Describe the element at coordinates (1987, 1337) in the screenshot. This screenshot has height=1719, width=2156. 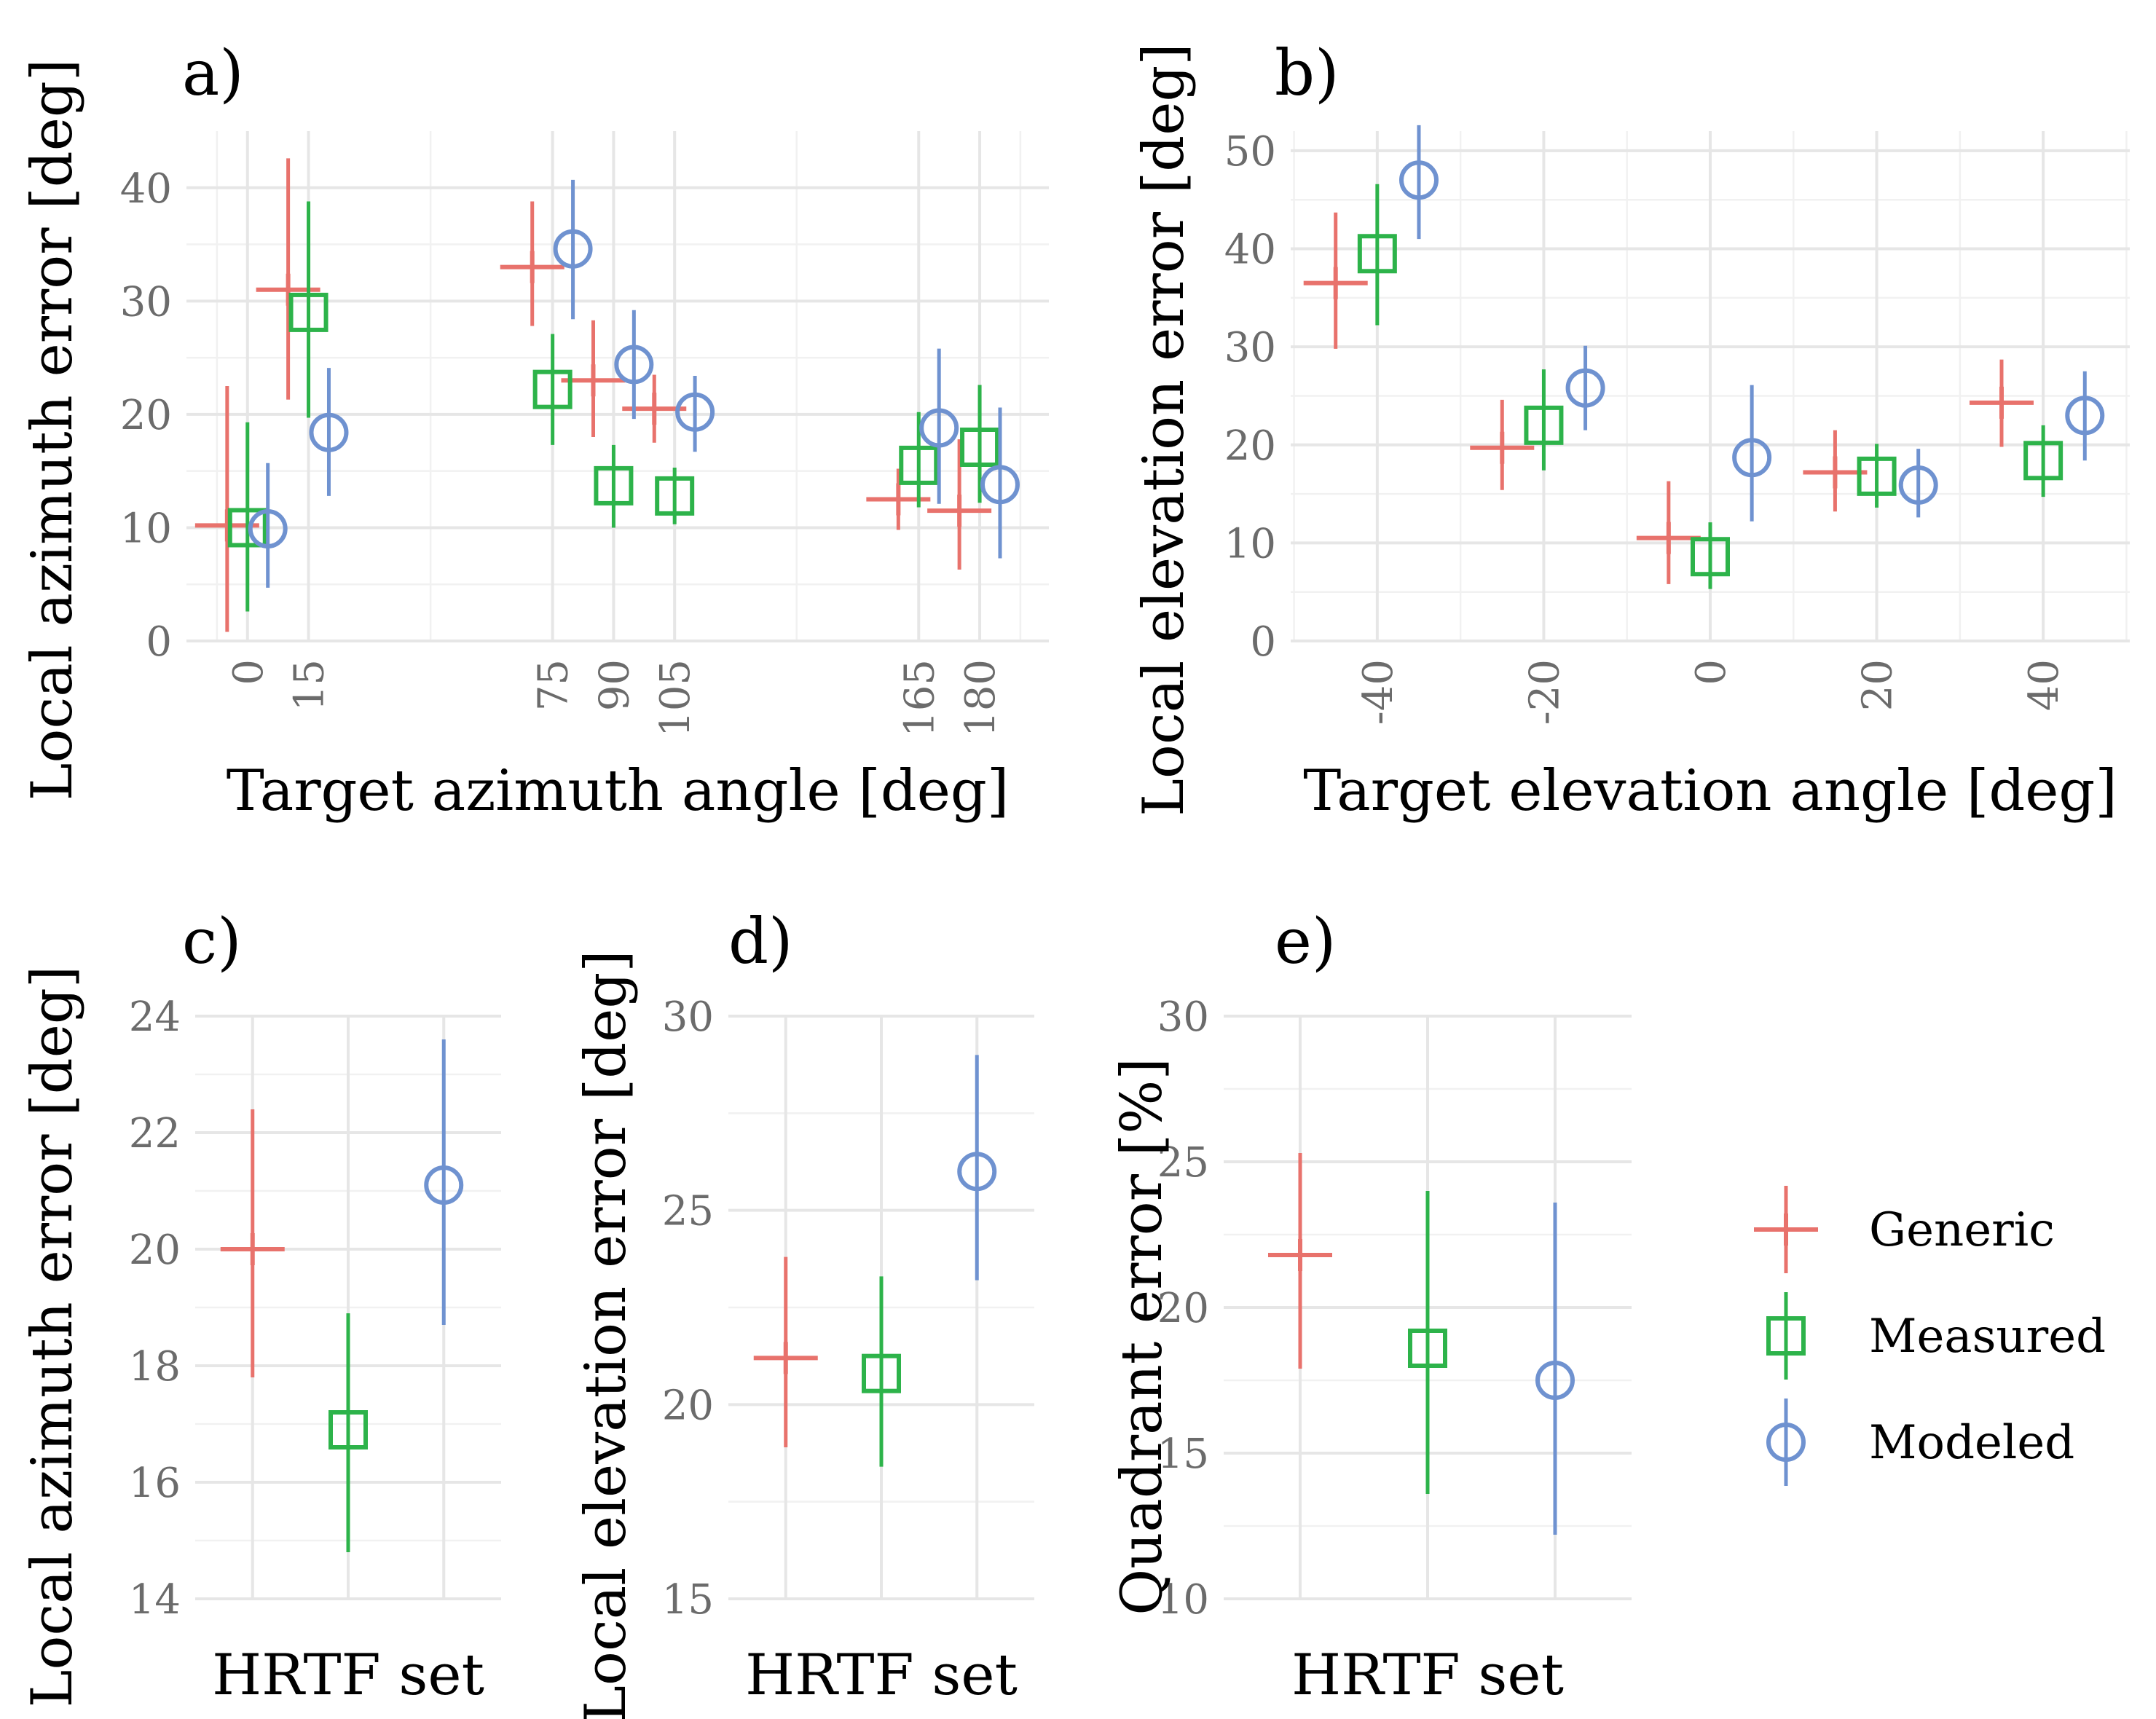
I see `legend-label: Measured` at that location.